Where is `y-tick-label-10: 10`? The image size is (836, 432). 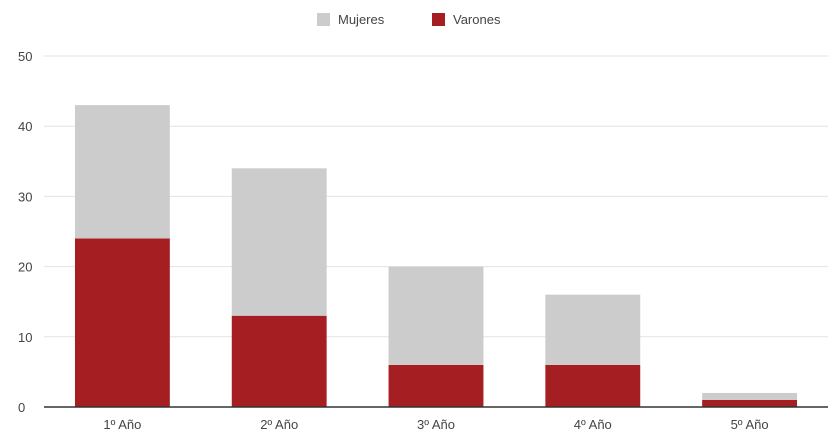
y-tick-label-10: 10 is located at coordinates (25, 337).